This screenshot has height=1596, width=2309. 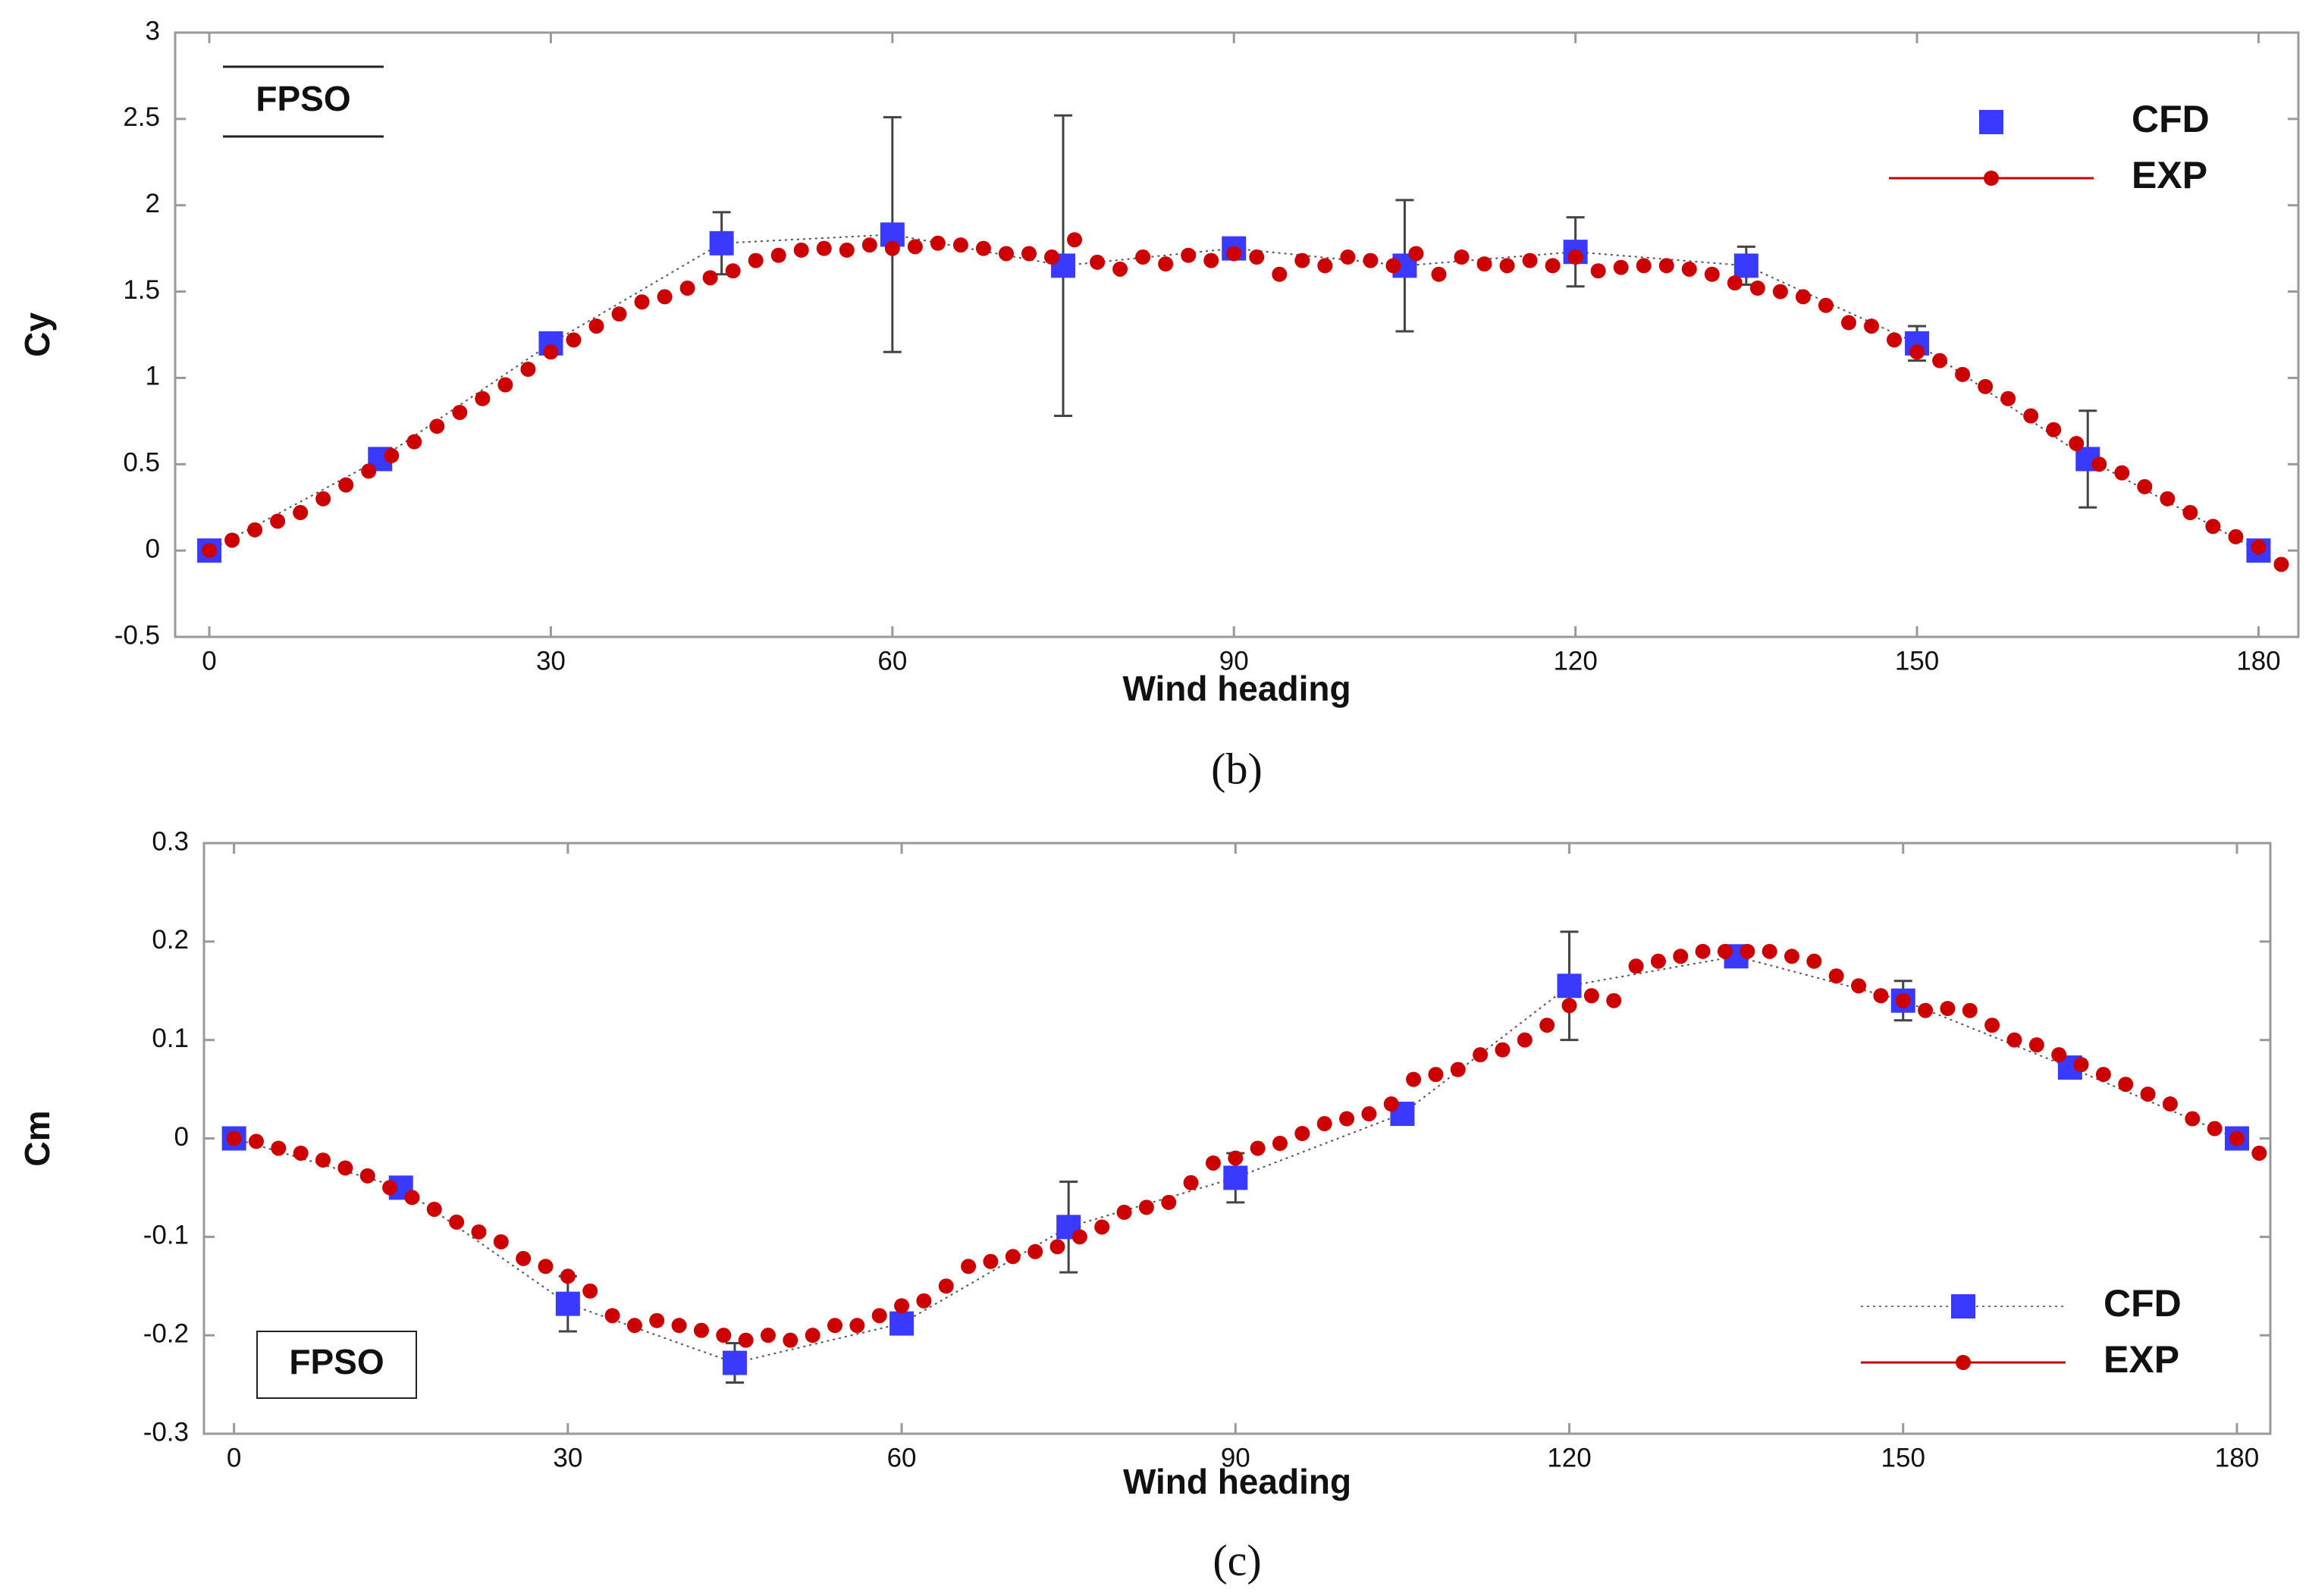 I want to click on y-axis-title: Cy, so click(x=37, y=334).